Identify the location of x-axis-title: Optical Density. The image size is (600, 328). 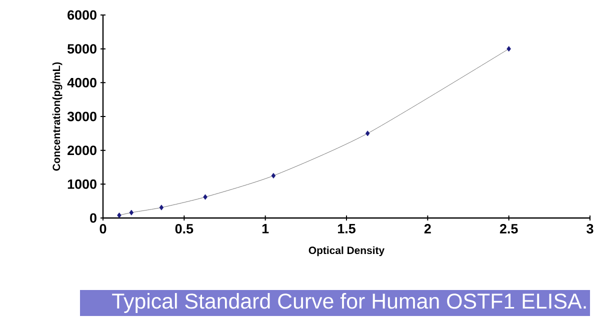
(346, 251).